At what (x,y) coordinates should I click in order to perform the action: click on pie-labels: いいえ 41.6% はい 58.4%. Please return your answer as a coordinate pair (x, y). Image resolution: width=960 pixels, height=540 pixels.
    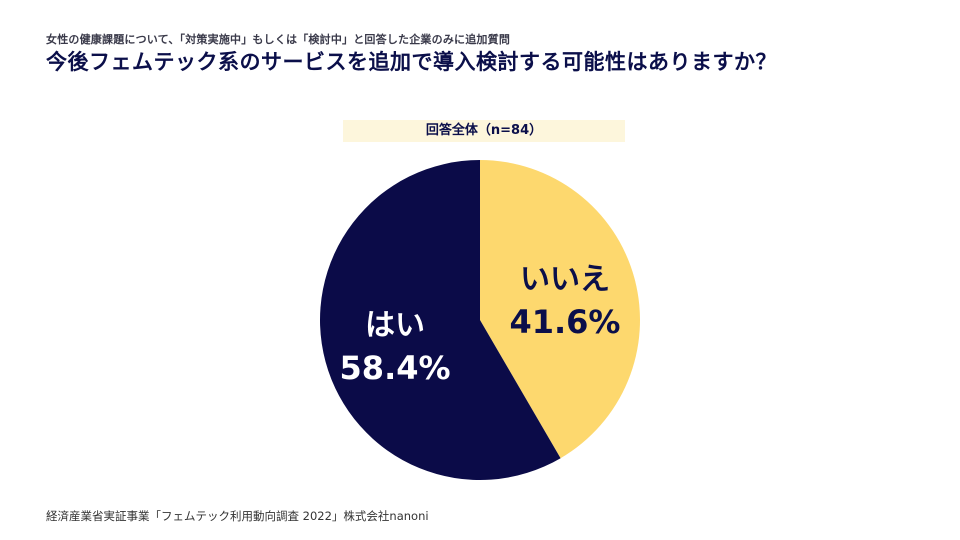
    Looking at the image, I should click on (480, 324).